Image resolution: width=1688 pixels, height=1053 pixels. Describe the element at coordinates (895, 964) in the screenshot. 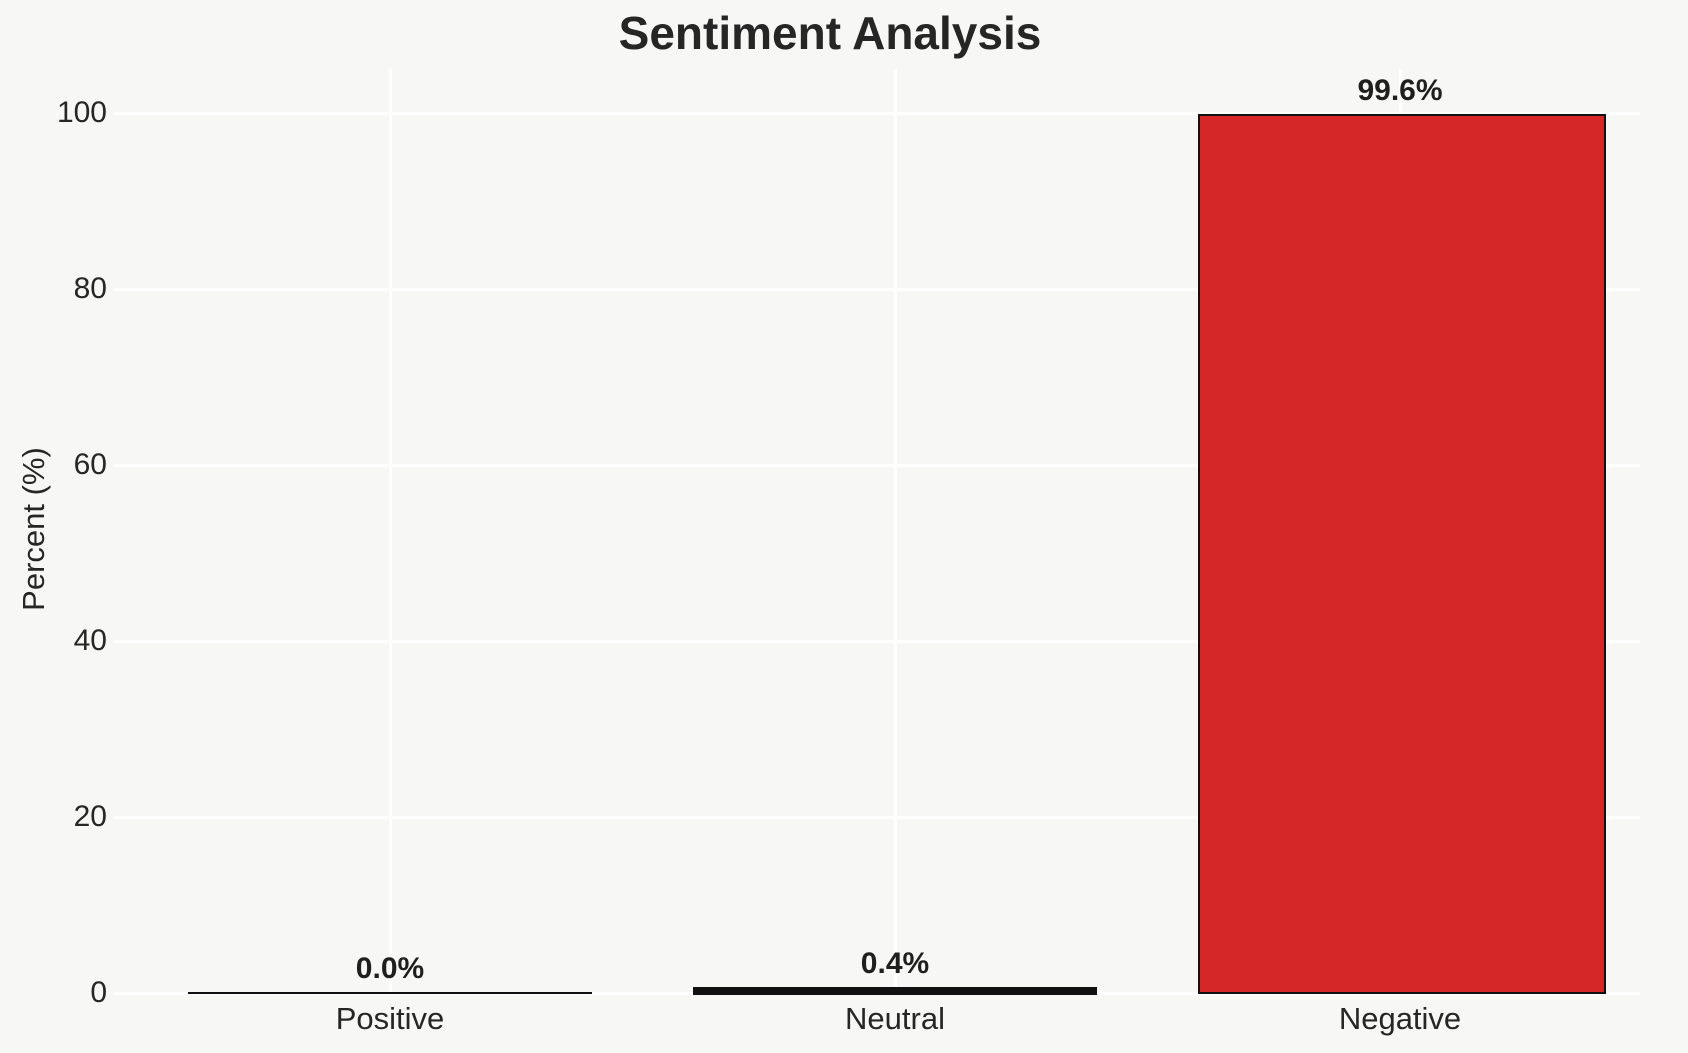

I see `value-label-neutral: 0.4%` at that location.